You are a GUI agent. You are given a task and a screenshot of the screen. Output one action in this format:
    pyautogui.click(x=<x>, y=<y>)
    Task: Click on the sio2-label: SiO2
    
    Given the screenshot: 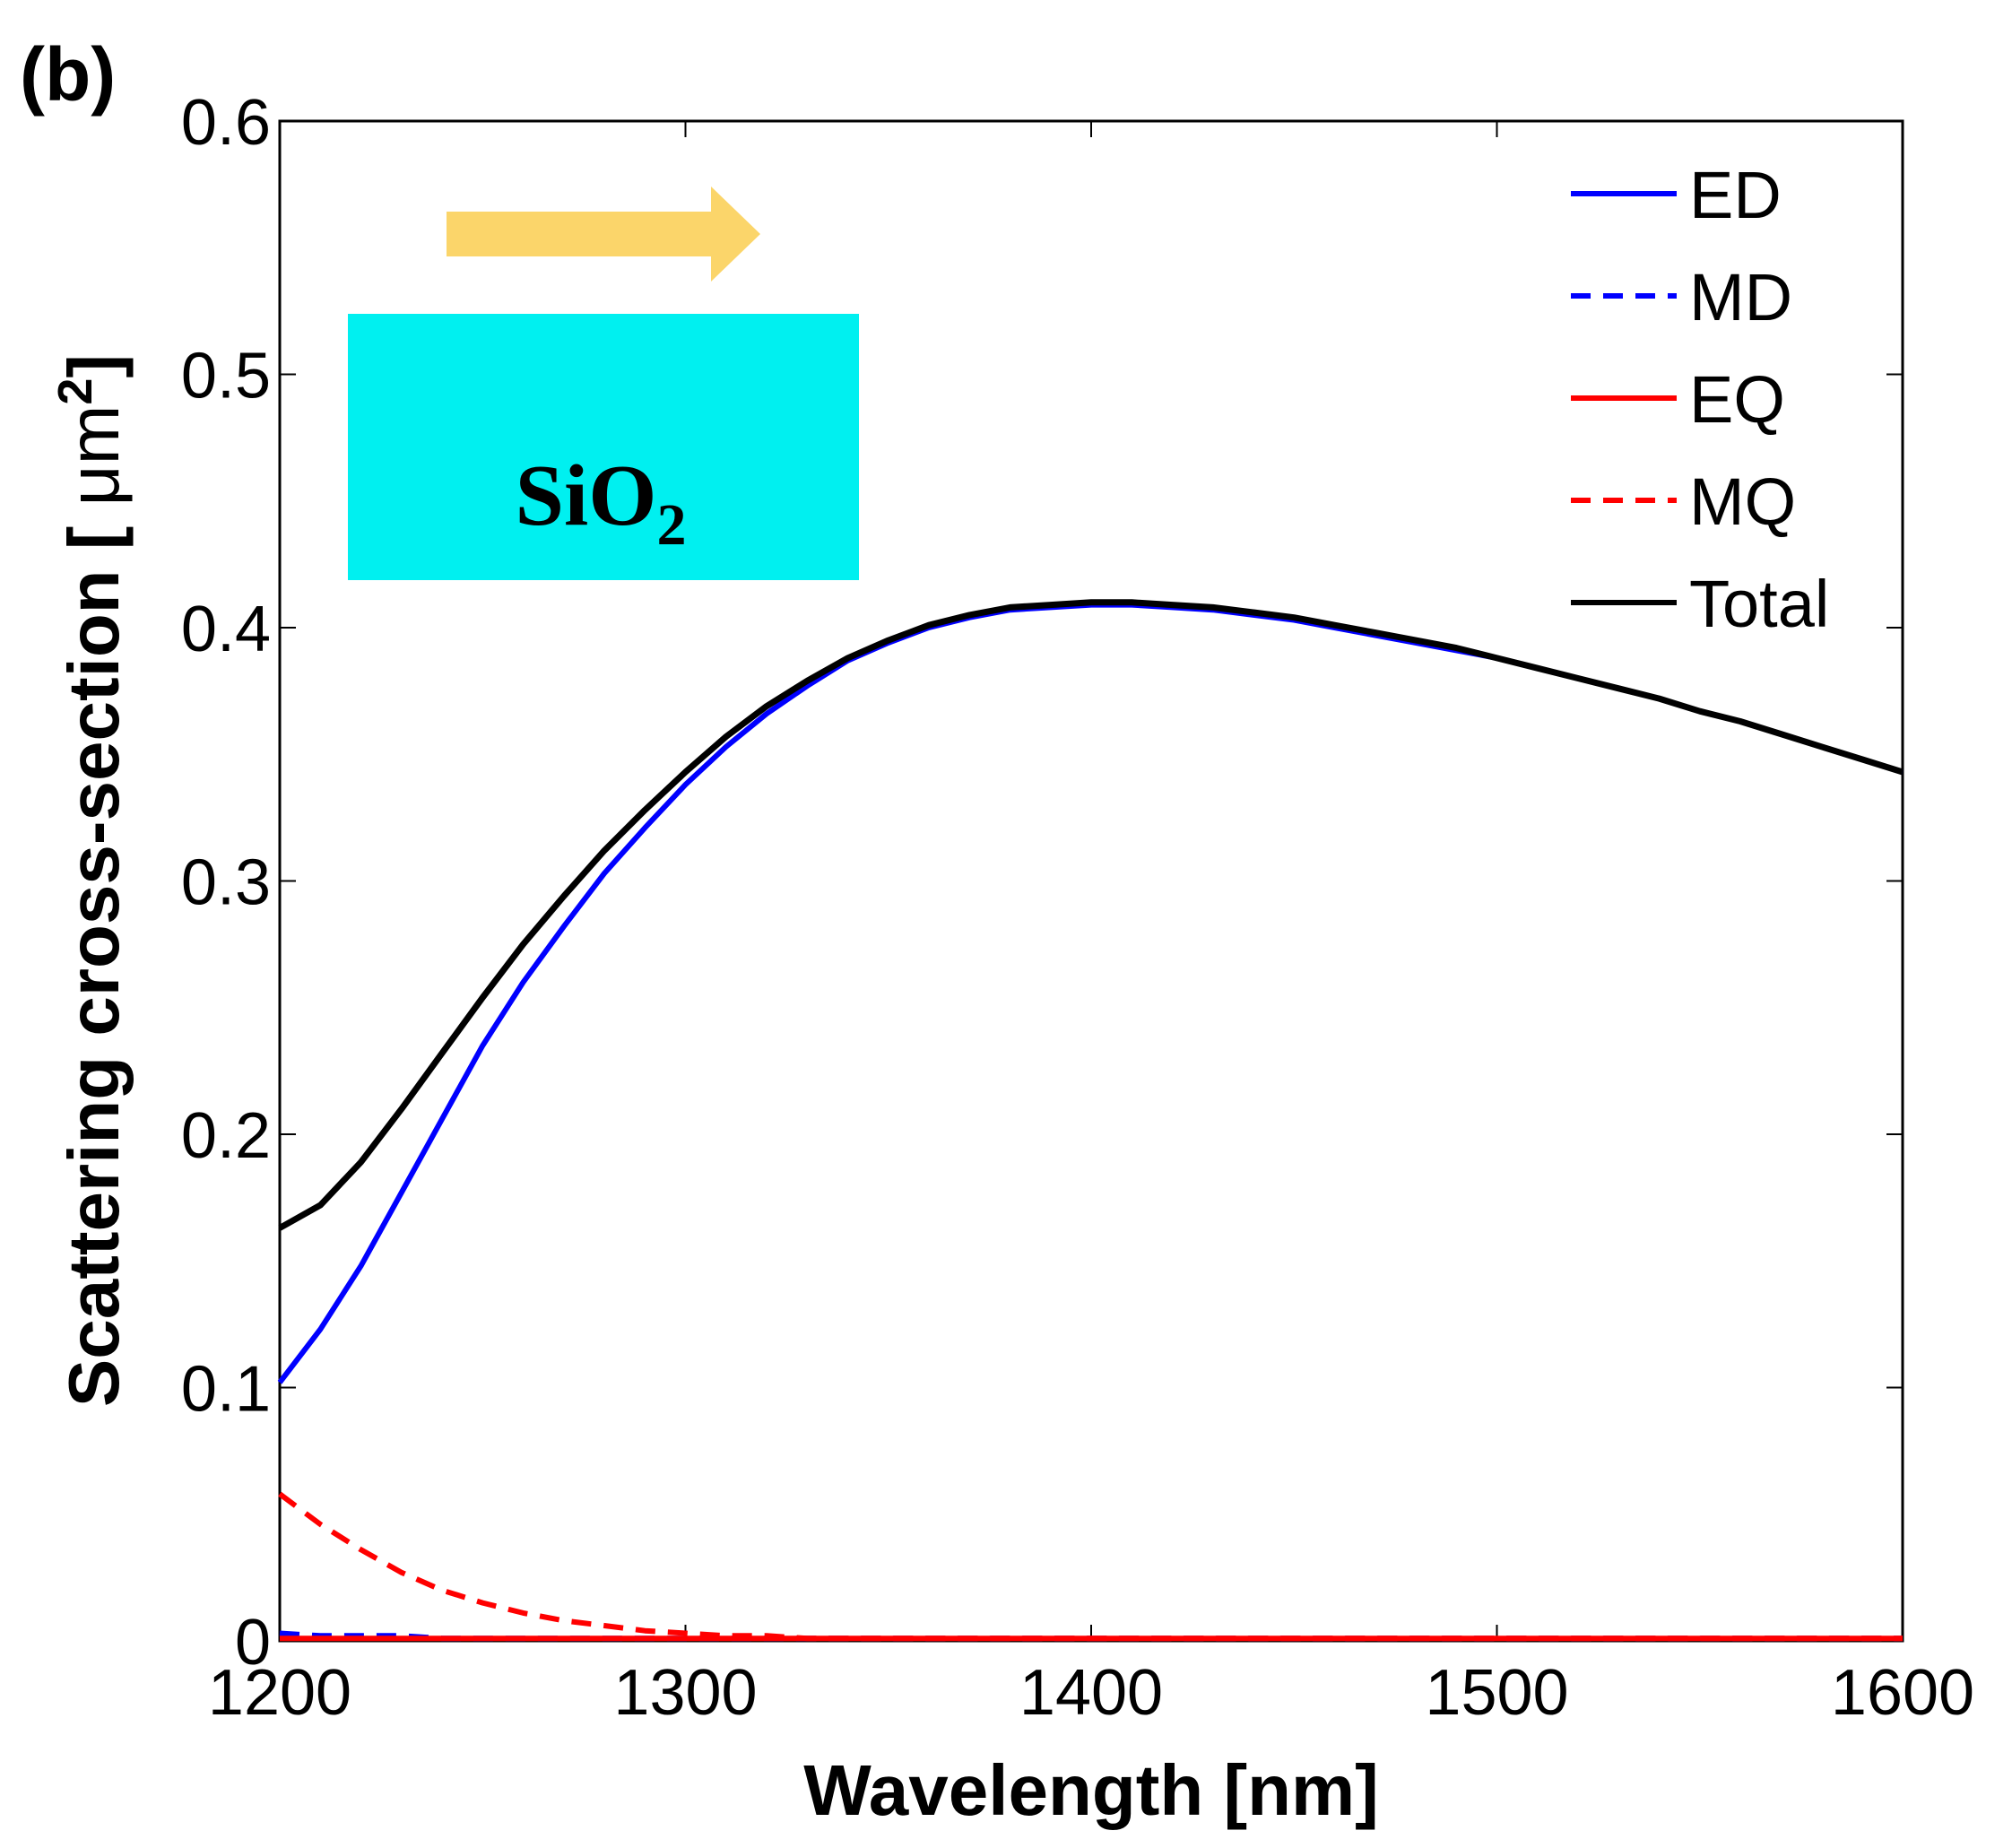 What is the action you would take?
    pyautogui.click(x=601, y=502)
    